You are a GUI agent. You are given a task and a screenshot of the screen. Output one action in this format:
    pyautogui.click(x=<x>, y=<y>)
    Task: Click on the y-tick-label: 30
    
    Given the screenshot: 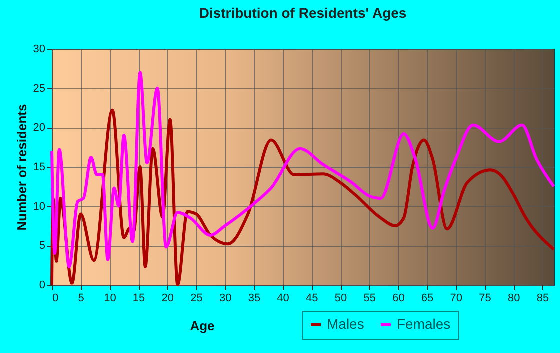 What is the action you would take?
    pyautogui.click(x=39, y=50)
    